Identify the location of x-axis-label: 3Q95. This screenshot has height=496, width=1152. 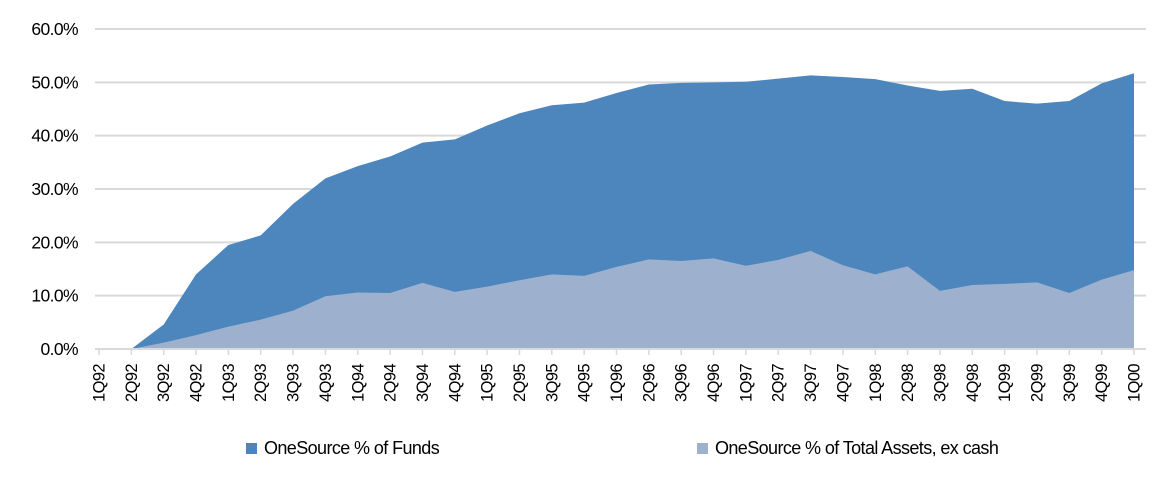
(552, 383).